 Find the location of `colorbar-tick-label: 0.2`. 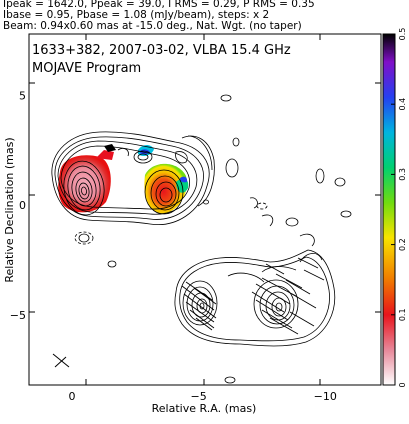

colorbar-tick-label: 0.2 is located at coordinates (402, 244).